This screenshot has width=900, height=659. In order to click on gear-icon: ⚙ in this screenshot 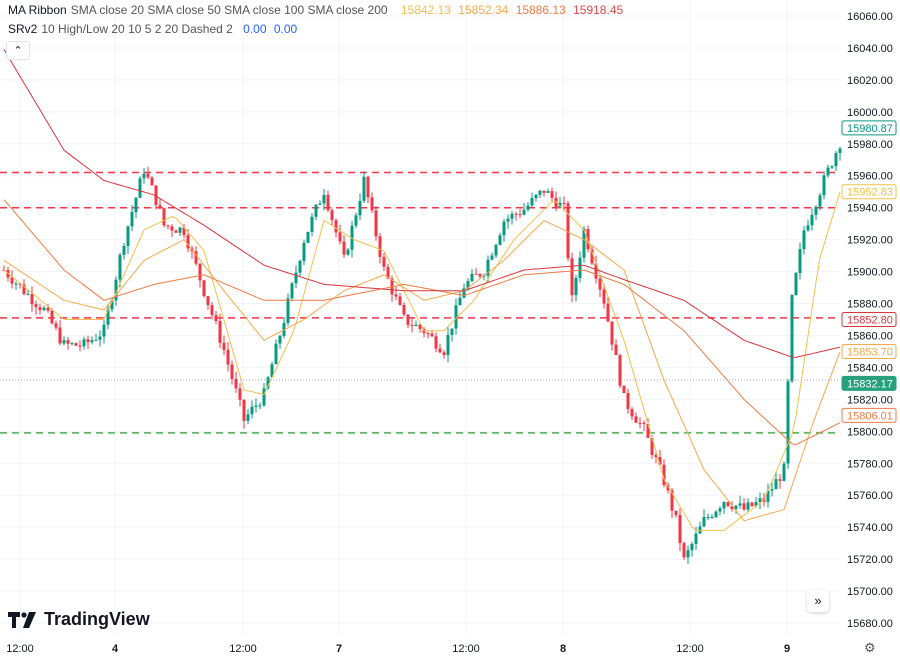, I will do `click(870, 647)`.